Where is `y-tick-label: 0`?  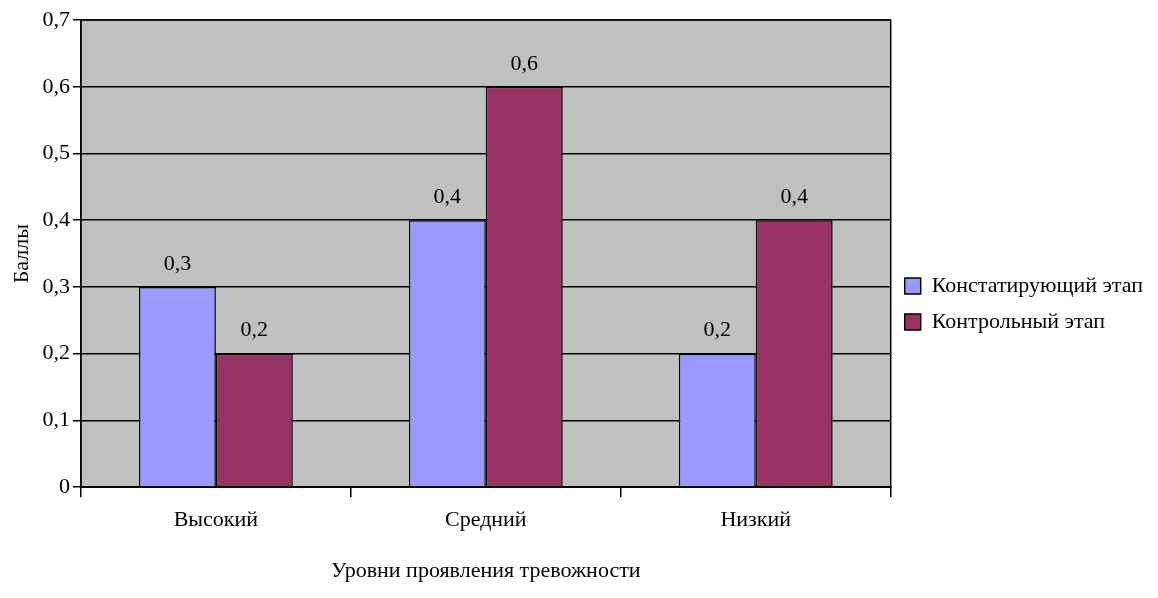 y-tick-label: 0 is located at coordinates (64, 485).